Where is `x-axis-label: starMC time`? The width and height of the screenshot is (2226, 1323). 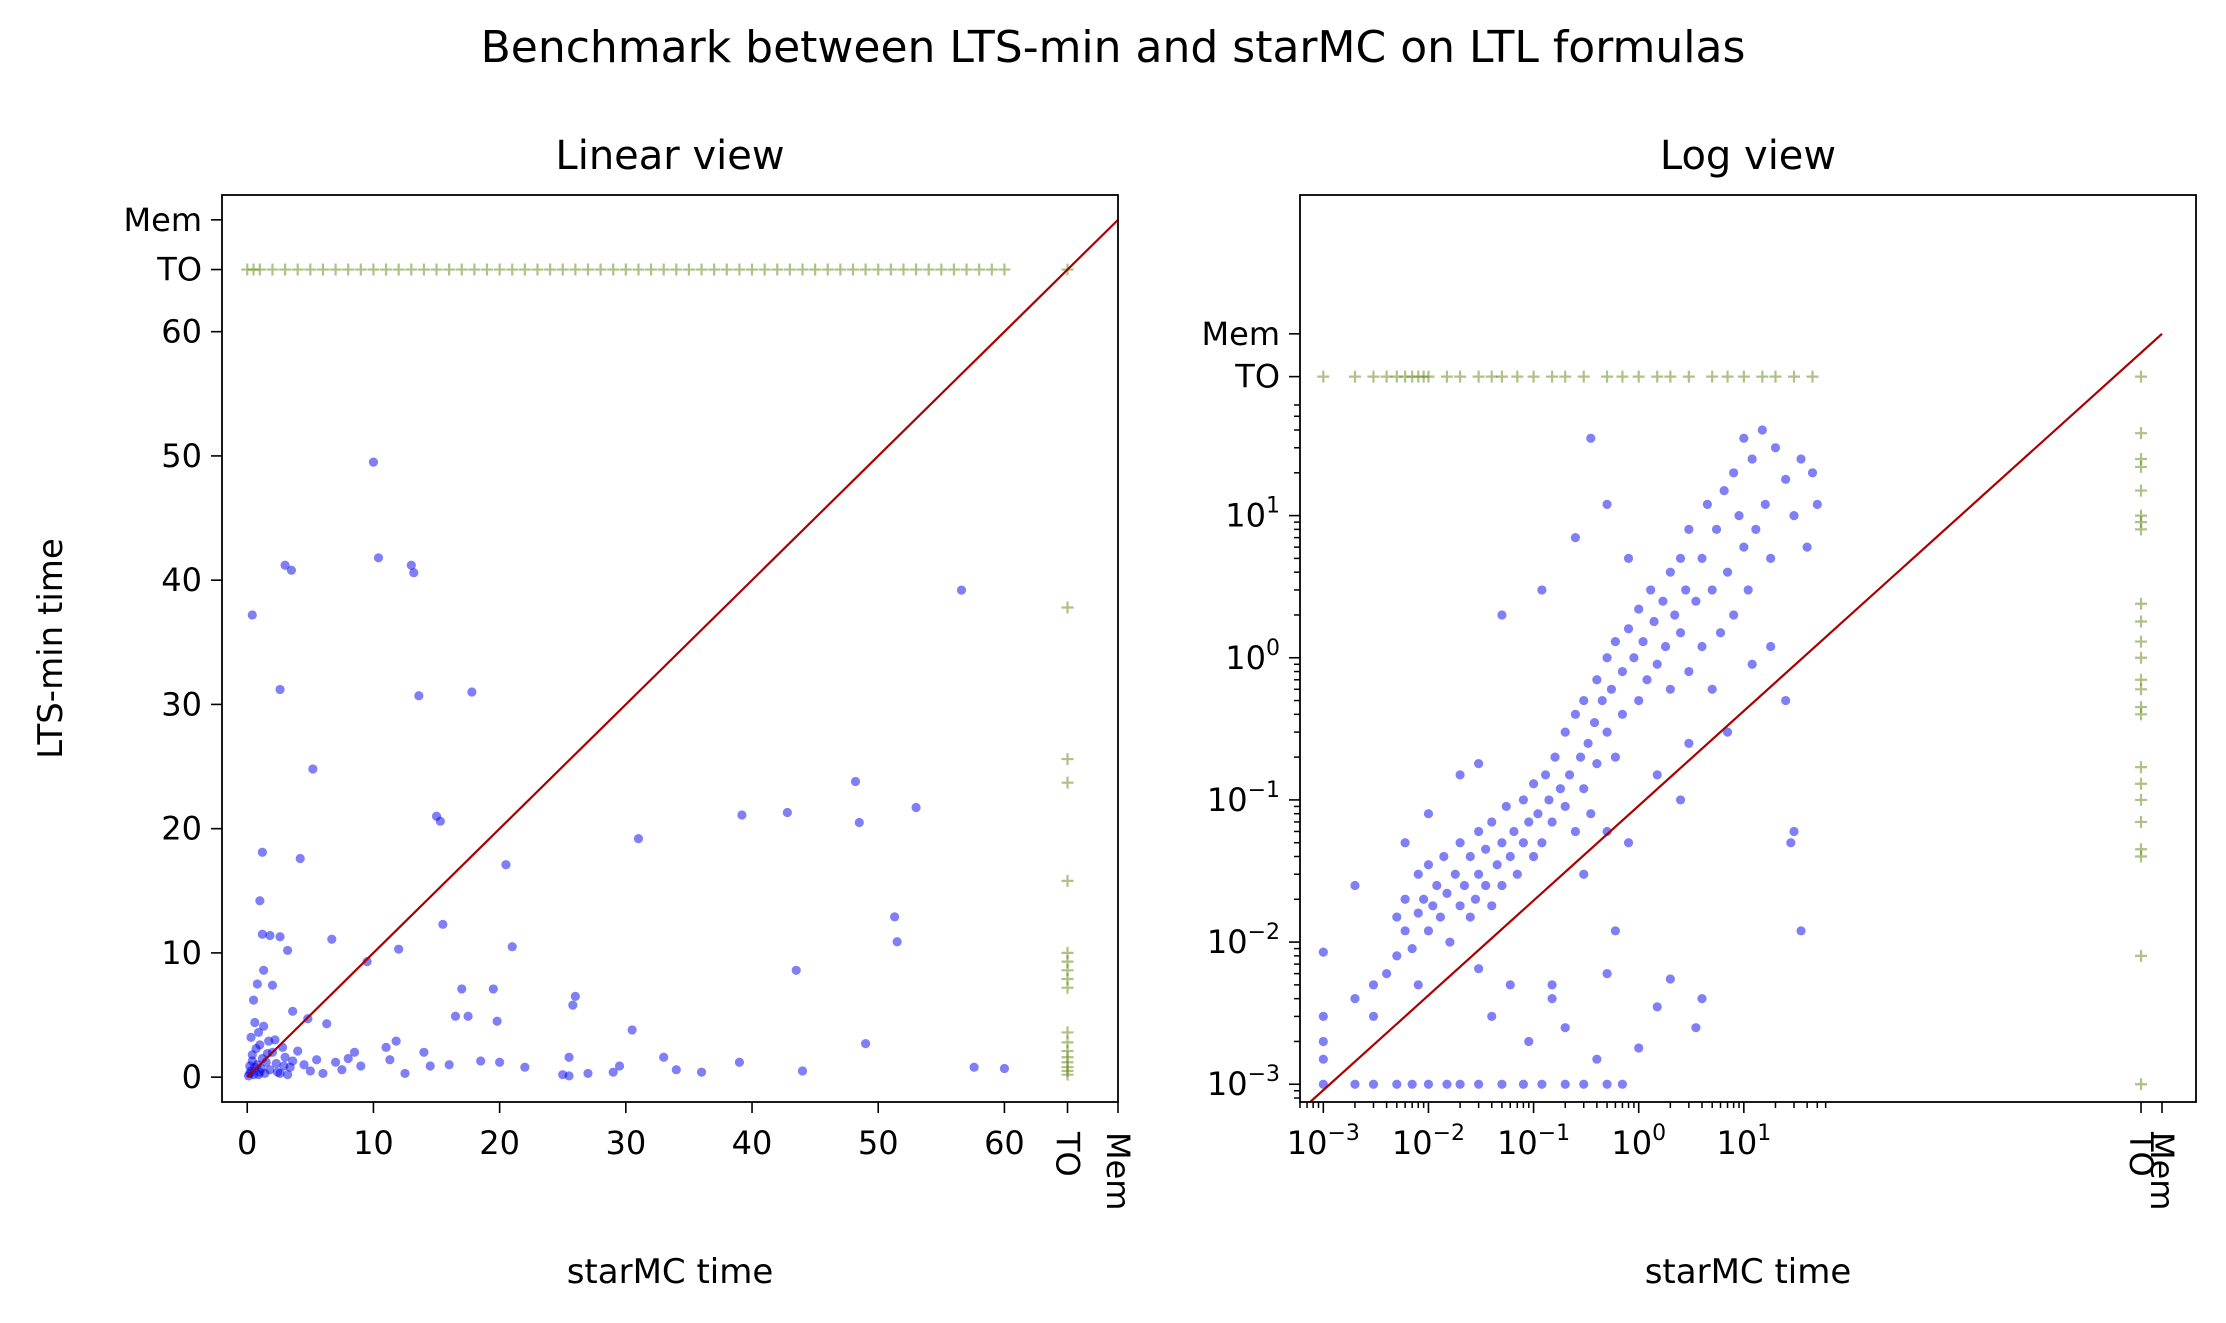 x-axis-label: starMC time is located at coordinates (1748, 1272).